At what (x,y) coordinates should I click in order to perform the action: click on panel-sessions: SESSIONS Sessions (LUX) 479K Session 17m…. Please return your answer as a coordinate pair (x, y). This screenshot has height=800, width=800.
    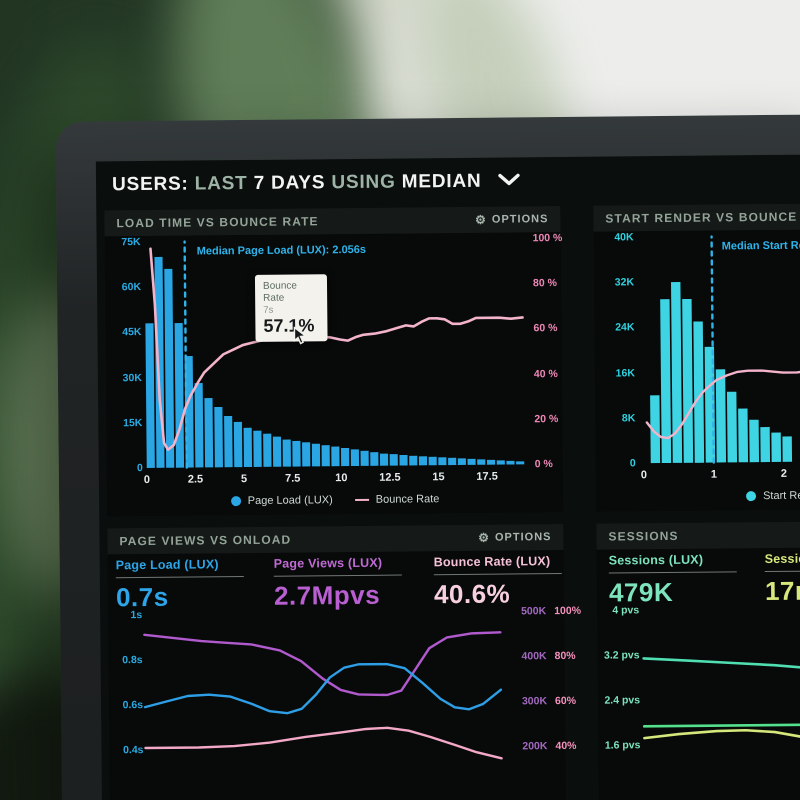
    Looking at the image, I should click on (698, 660).